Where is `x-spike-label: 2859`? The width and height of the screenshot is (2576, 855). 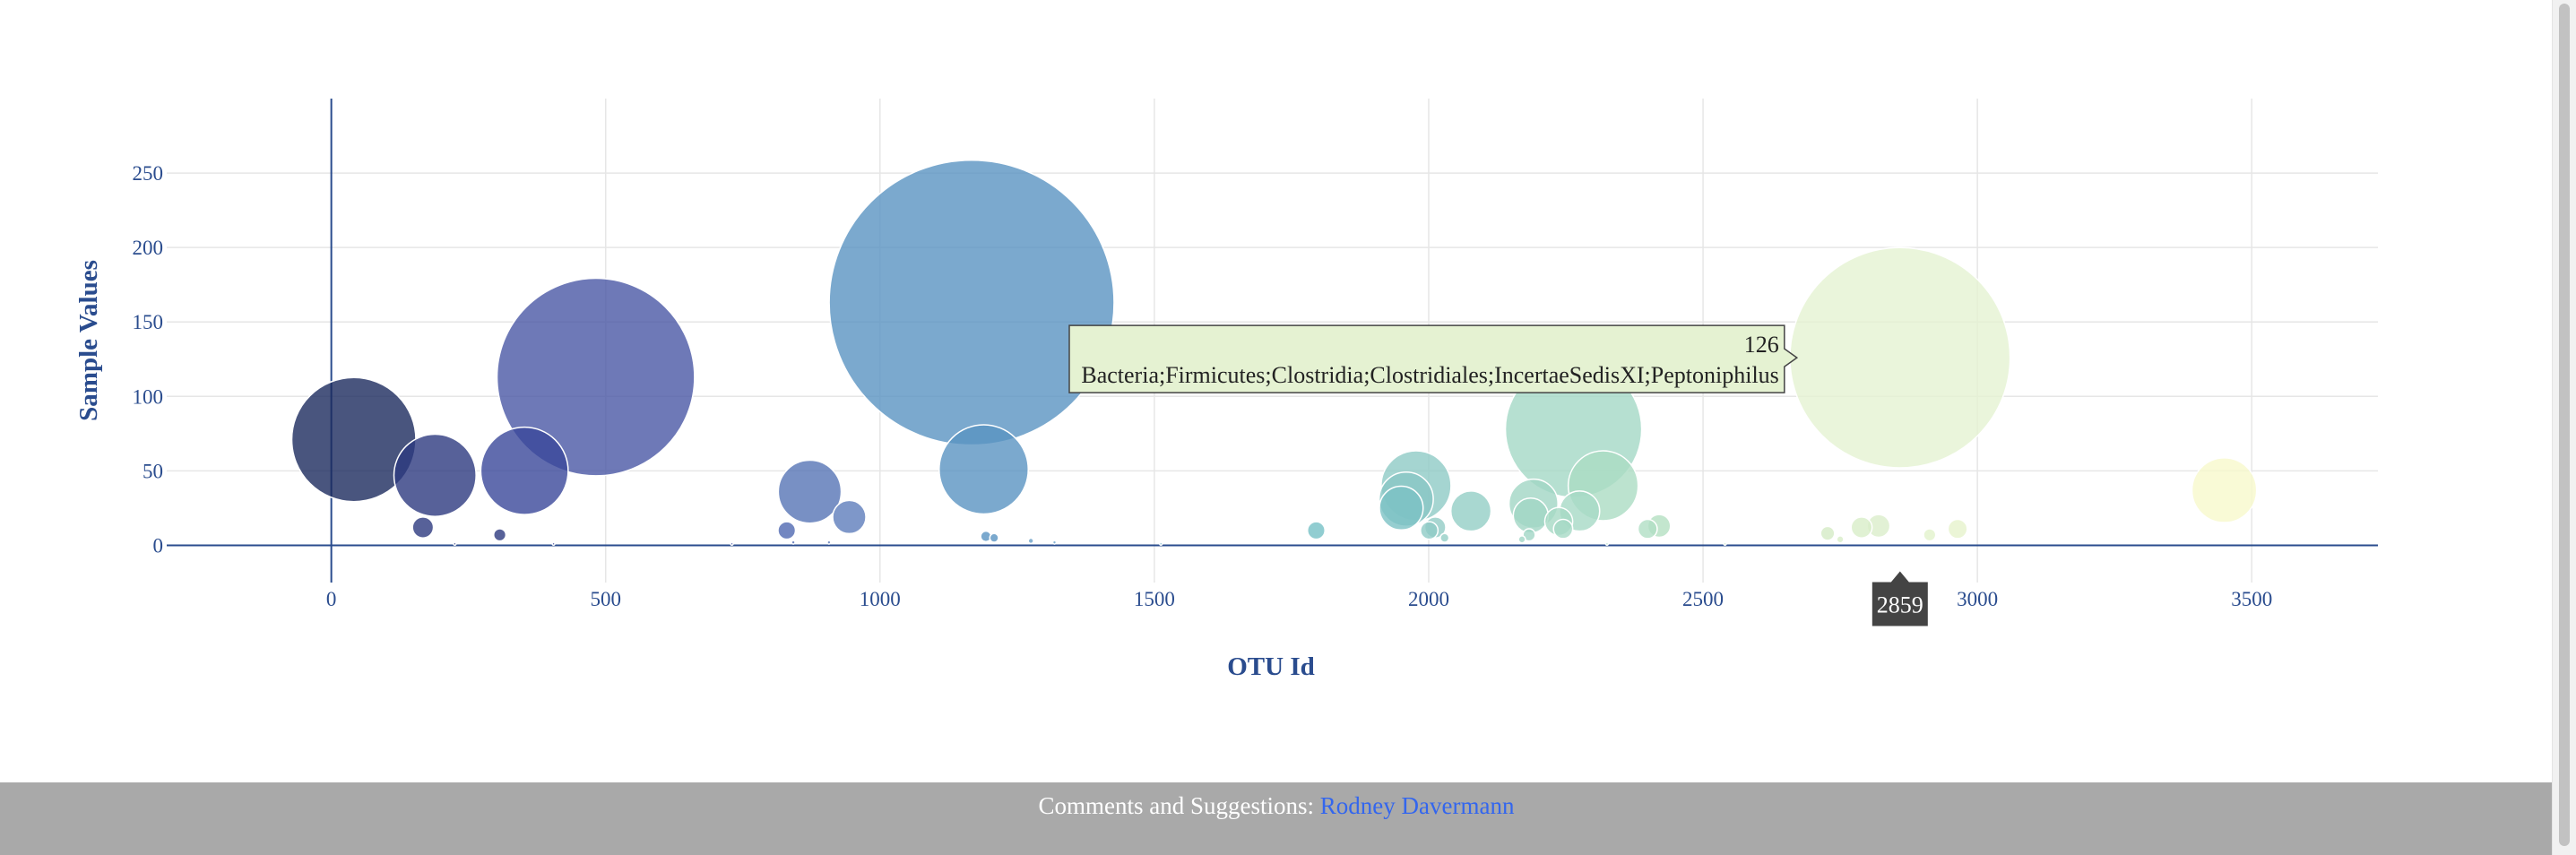
x-spike-label: 2859 is located at coordinates (1900, 605).